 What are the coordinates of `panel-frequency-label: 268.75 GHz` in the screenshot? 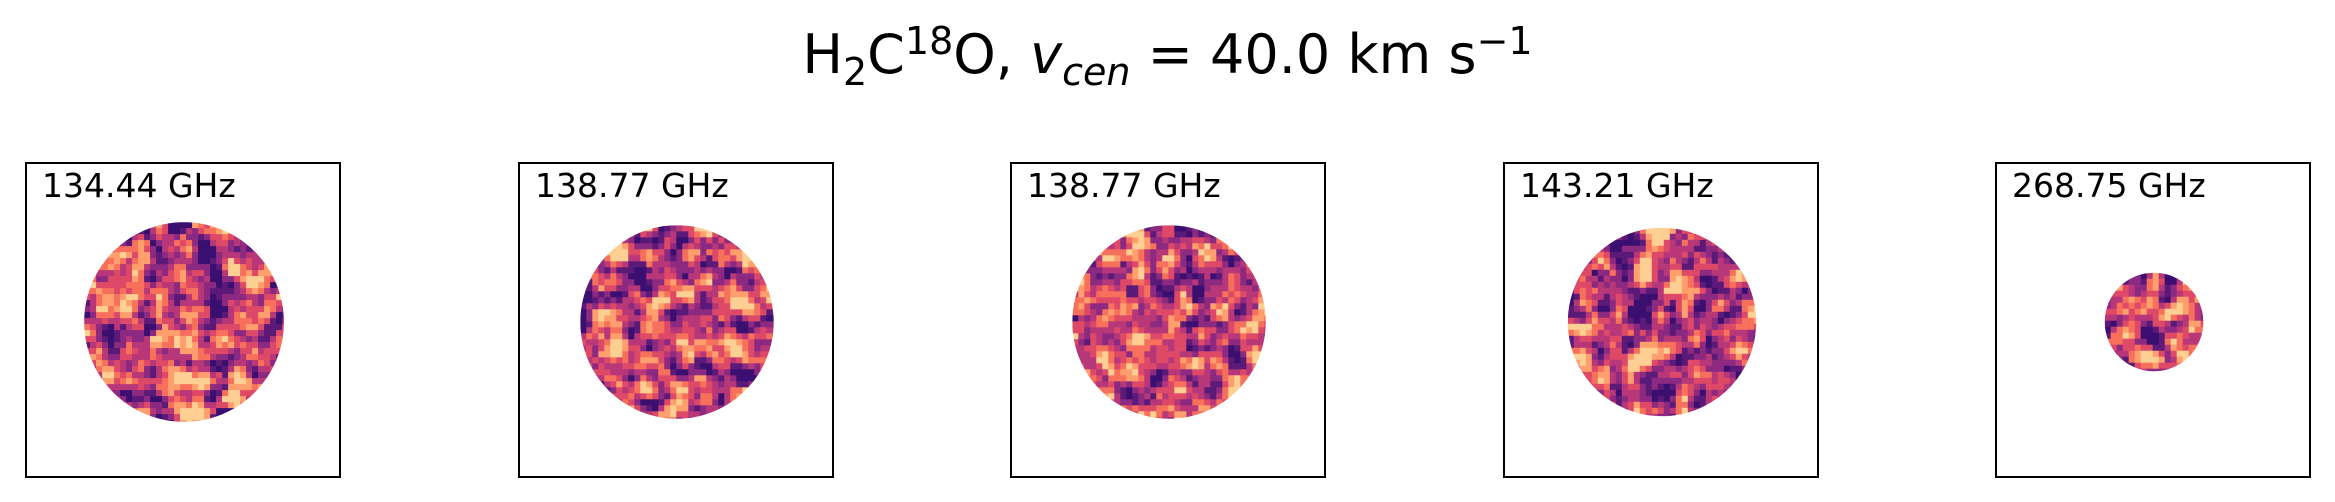 It's located at (2109, 185).